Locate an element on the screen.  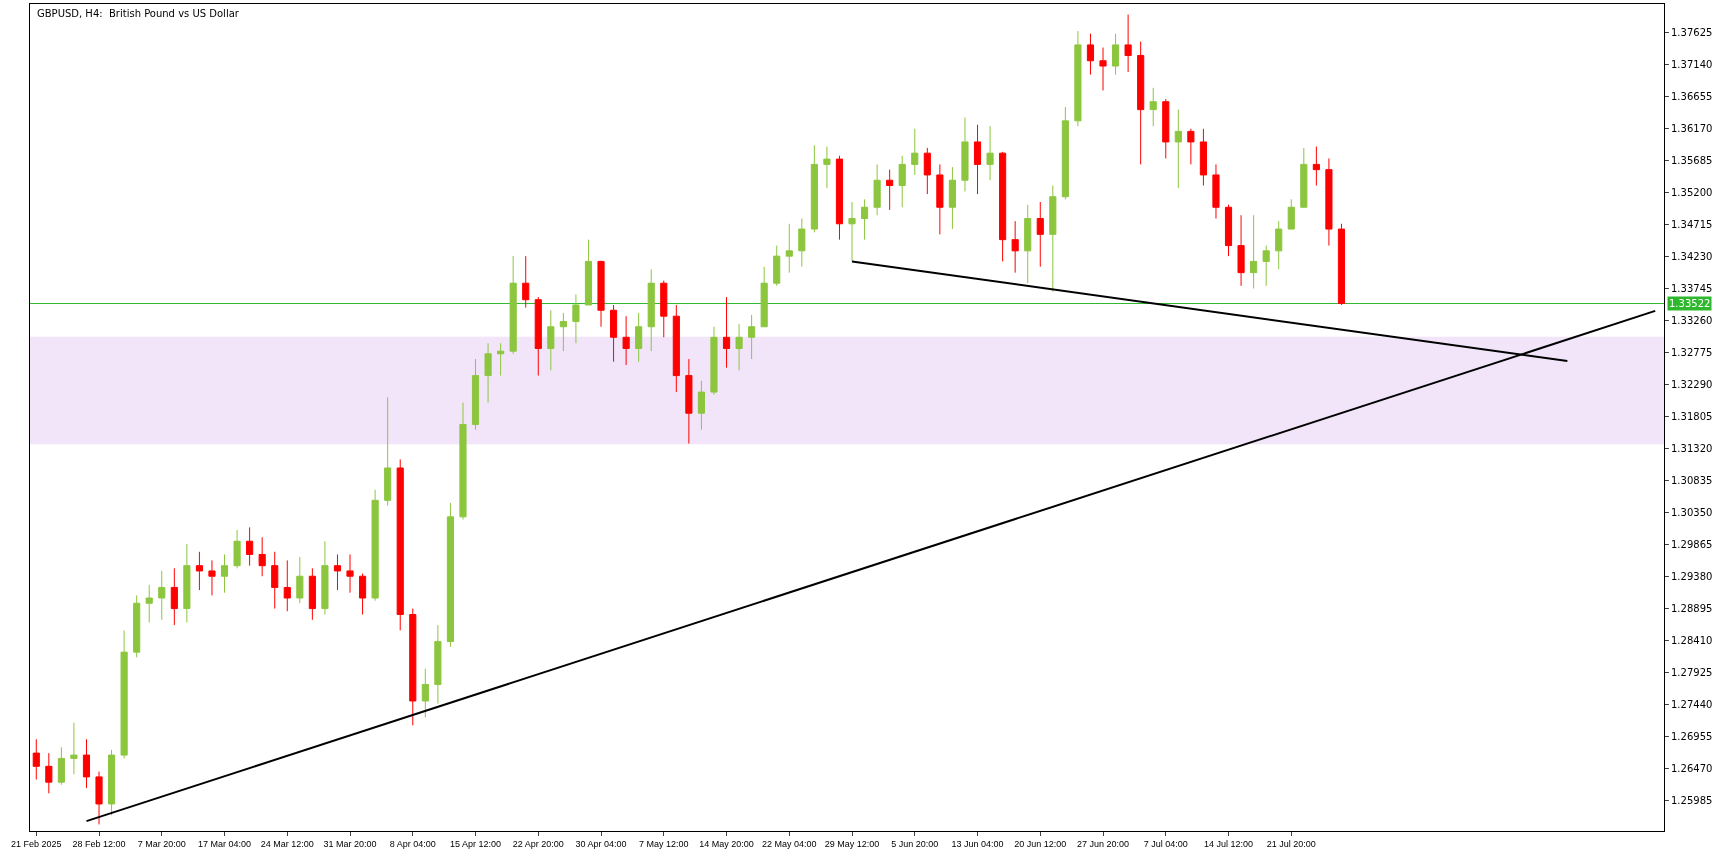
y-tick-label: 1.35200 is located at coordinates (1692, 193).